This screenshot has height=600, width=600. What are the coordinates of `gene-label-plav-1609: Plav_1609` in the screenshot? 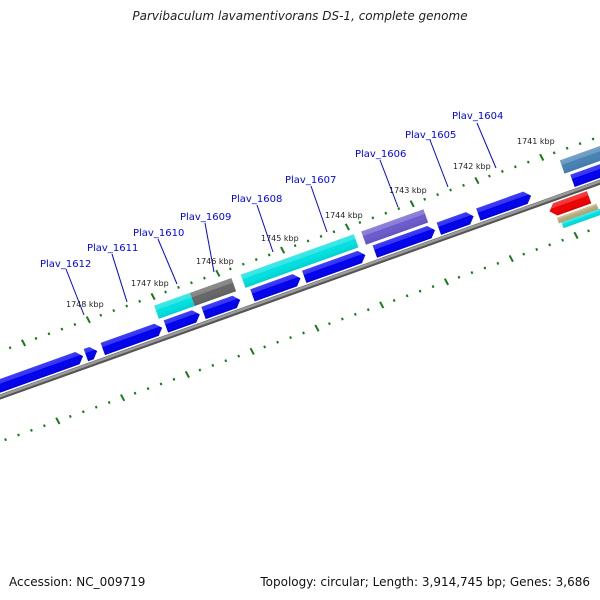 It's located at (205, 217).